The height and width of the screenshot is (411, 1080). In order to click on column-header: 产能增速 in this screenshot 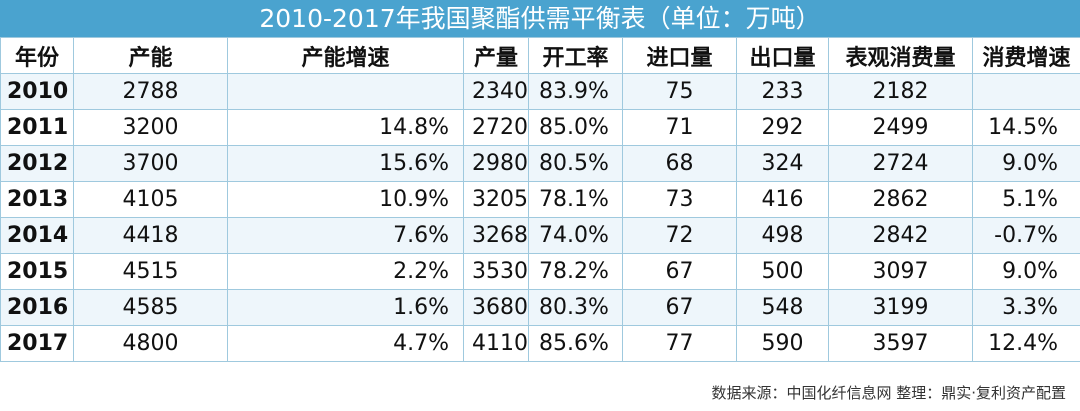, I will do `click(345, 55)`.